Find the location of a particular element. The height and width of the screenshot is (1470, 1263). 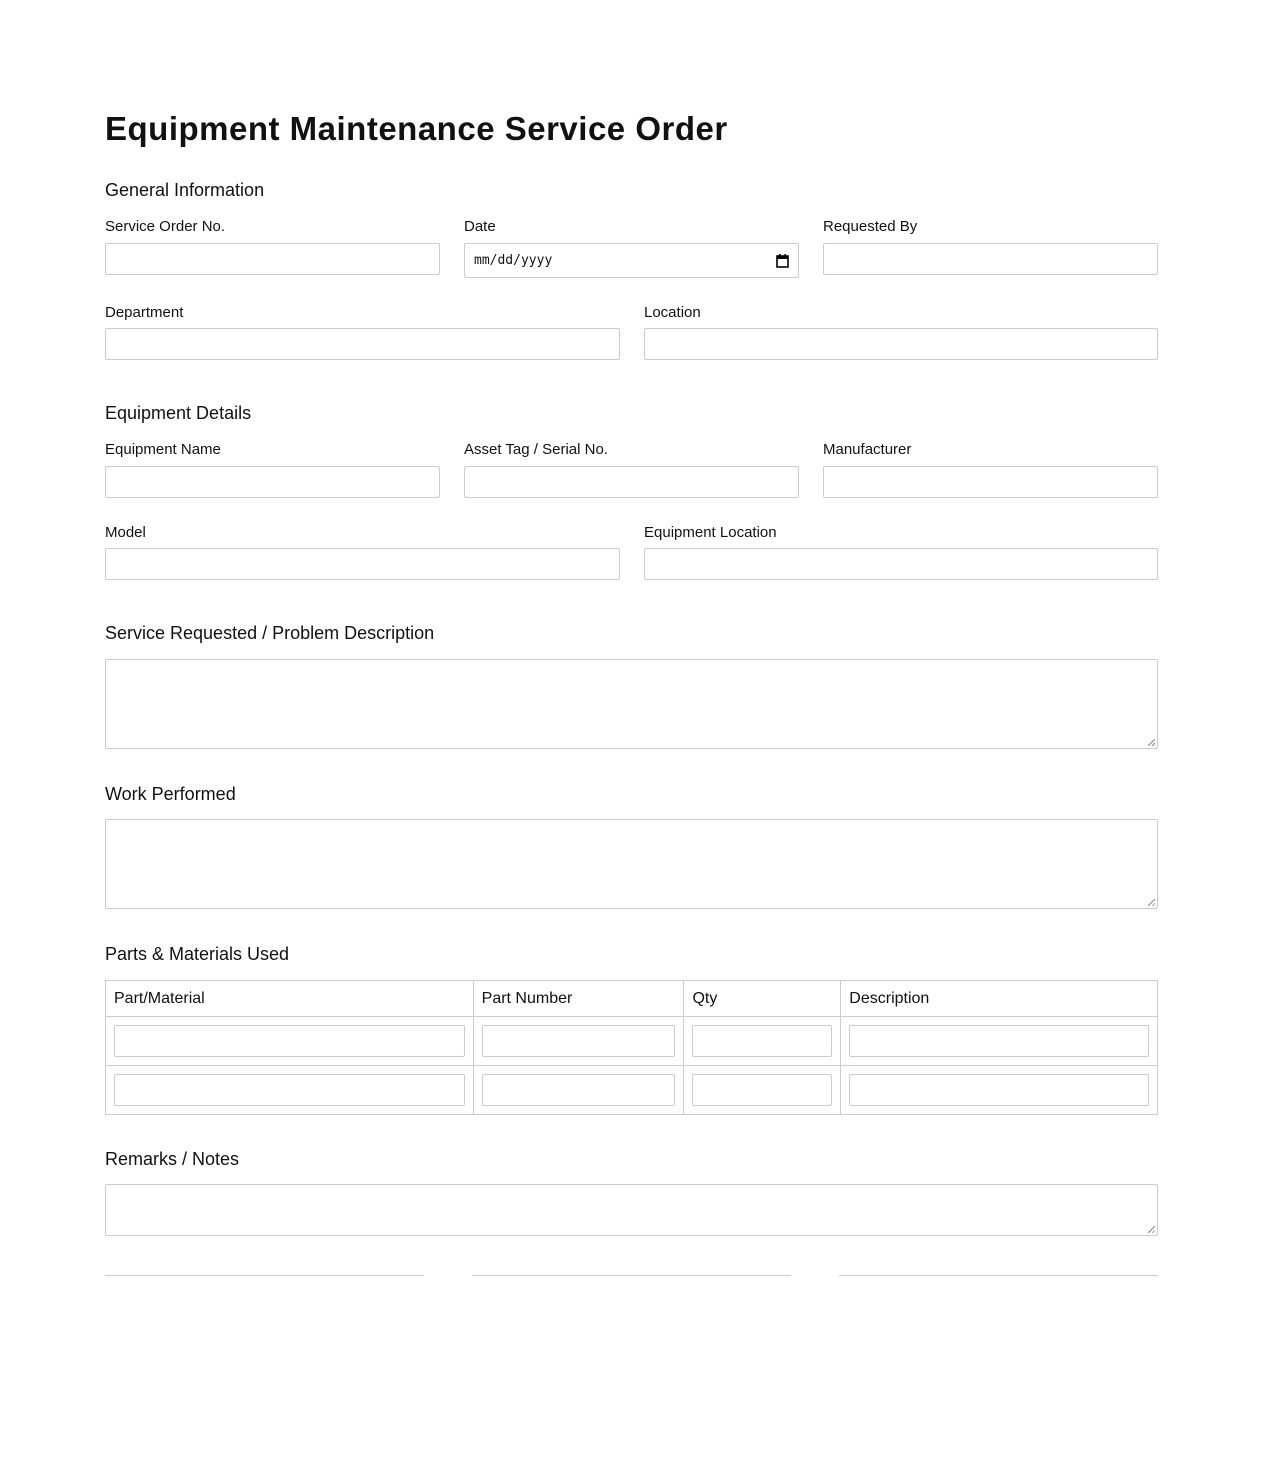

column-header-part-number: Part Number is located at coordinates (578, 998).